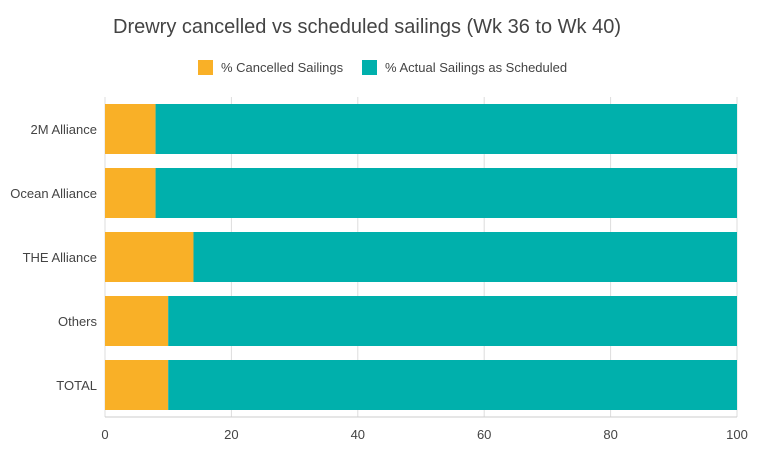 This screenshot has width=775, height=461. What do you see at coordinates (446, 193) in the screenshot?
I see `bar-actual-ocean-alliance` at bounding box center [446, 193].